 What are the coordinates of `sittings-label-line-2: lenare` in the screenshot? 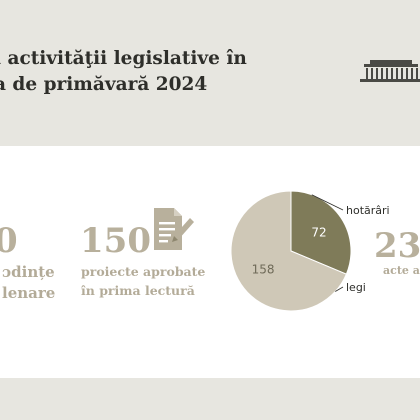 It's located at (29, 293).